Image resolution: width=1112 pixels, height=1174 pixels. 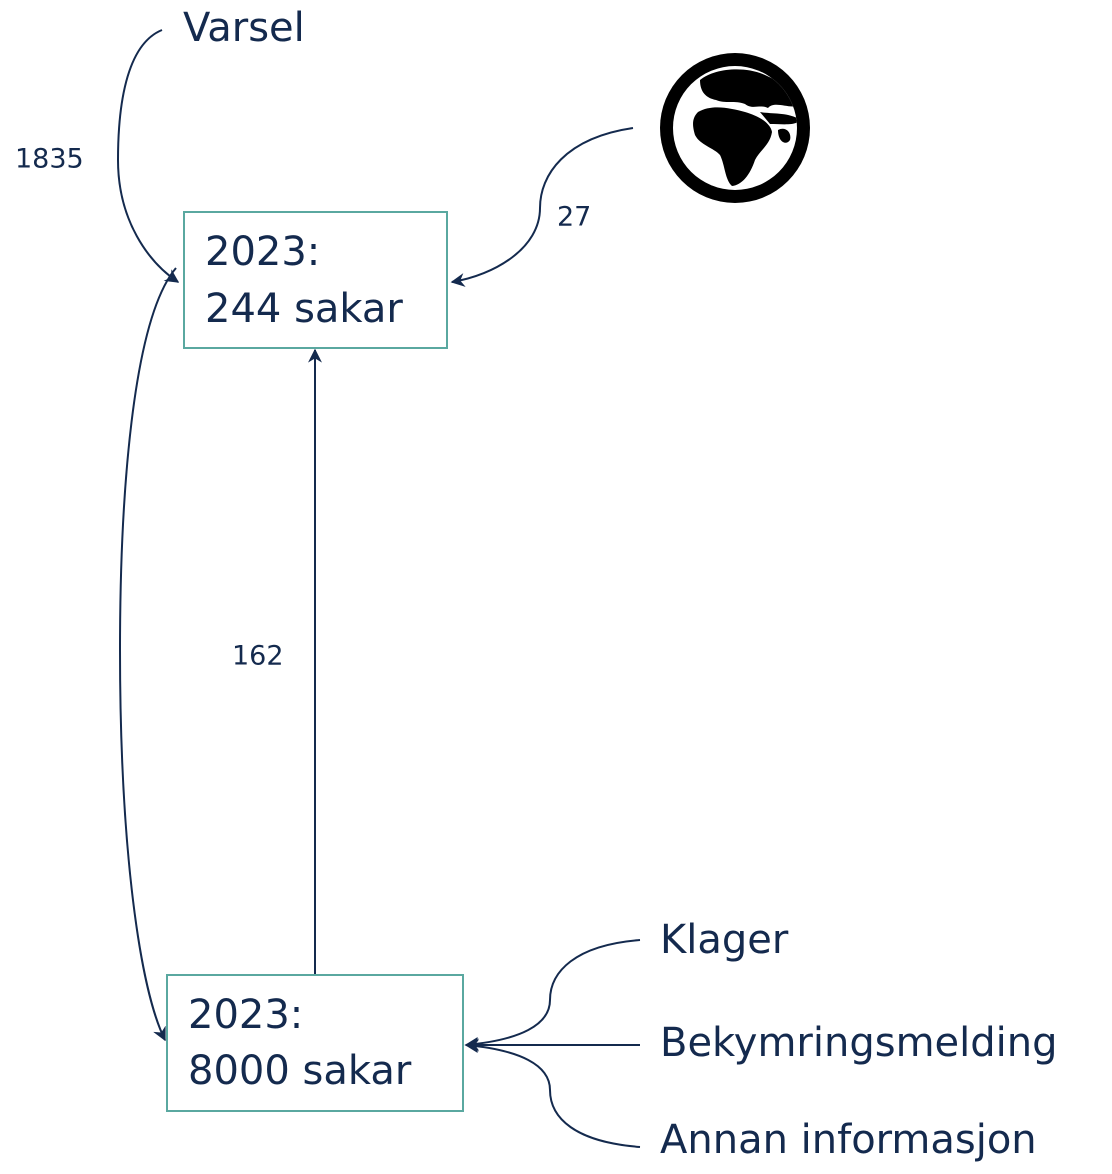 What do you see at coordinates (148, 156) in the screenshot?
I see `edge-varsel` at bounding box center [148, 156].